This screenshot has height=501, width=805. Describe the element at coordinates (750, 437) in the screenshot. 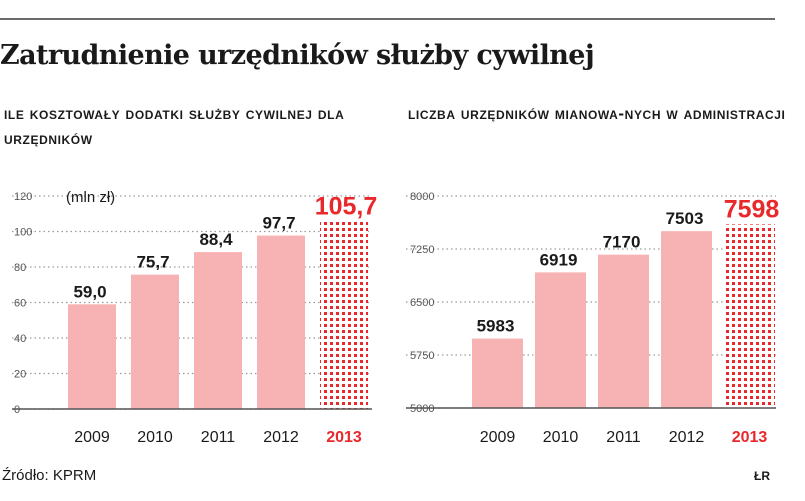

I see `right-category-label-2013: 2013` at that location.